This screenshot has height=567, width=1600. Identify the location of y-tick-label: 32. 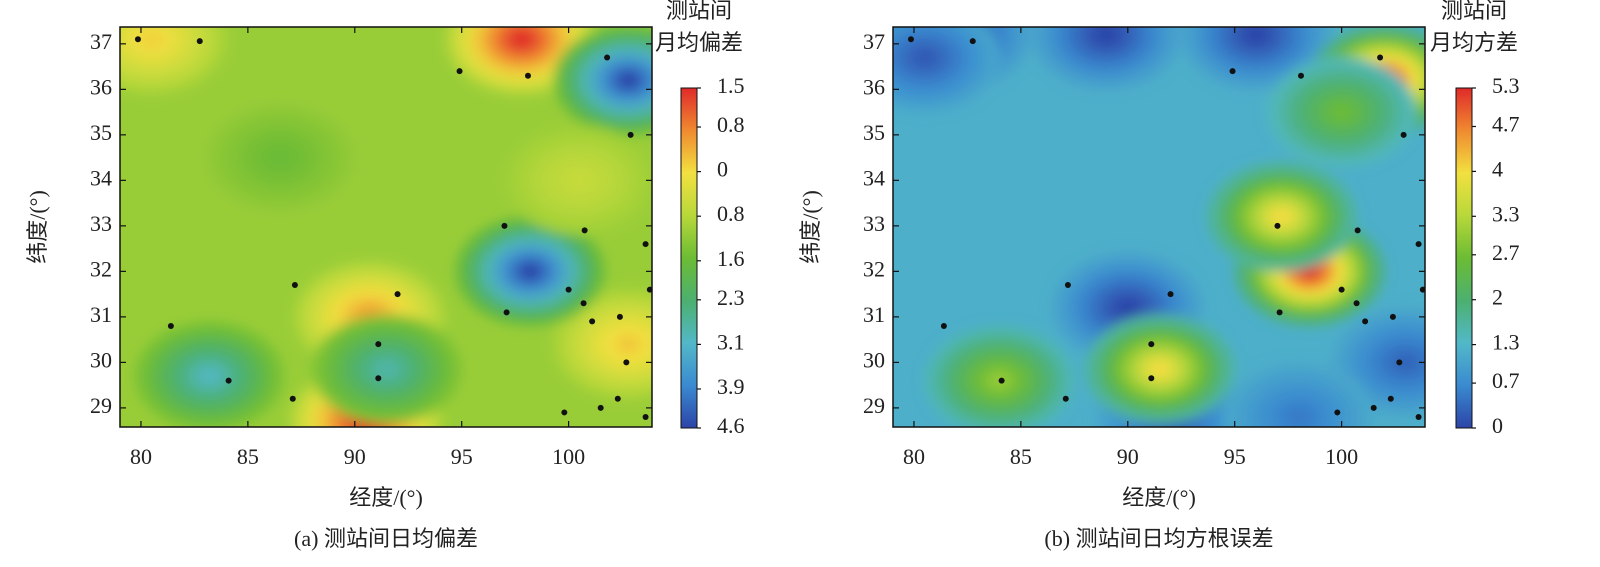
(874, 268).